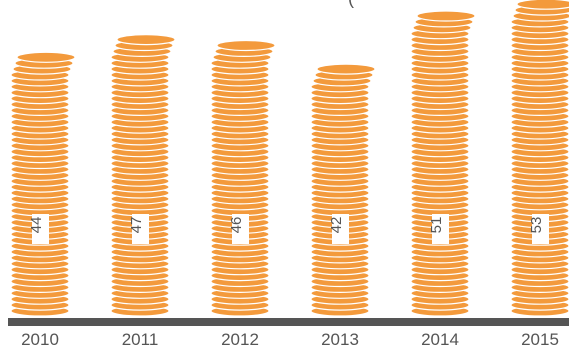 This screenshot has height=350, width=569. What do you see at coordinates (536, 225) in the screenshot?
I see `value-label: 53` at bounding box center [536, 225].